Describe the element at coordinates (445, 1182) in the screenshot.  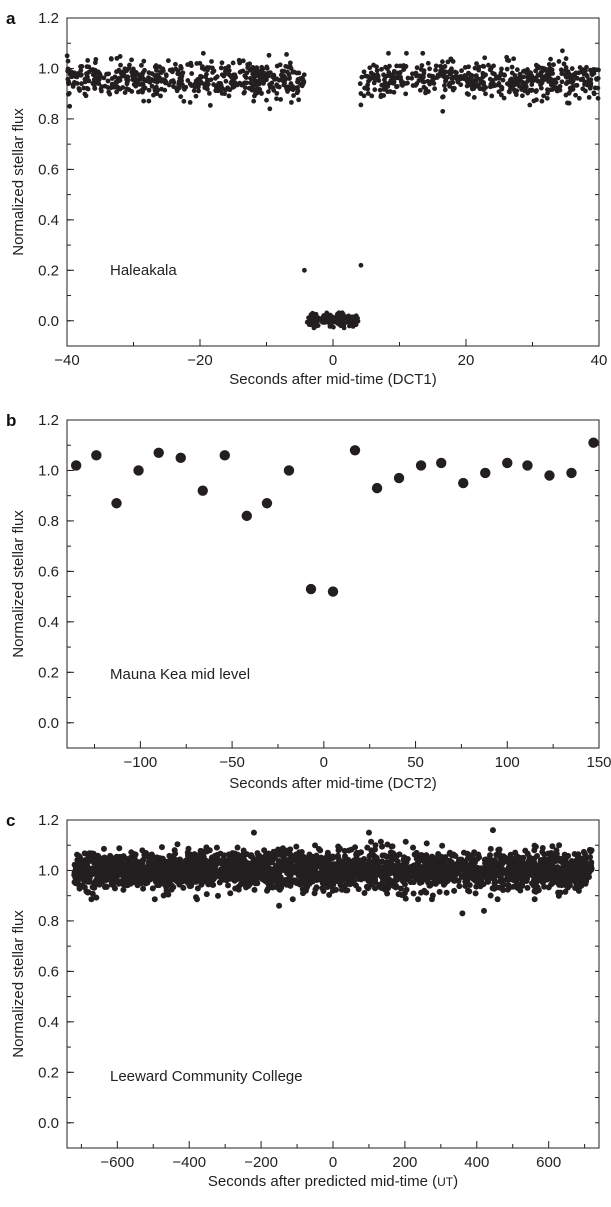
I see `x-axis-label-c-unit: UT` at that location.